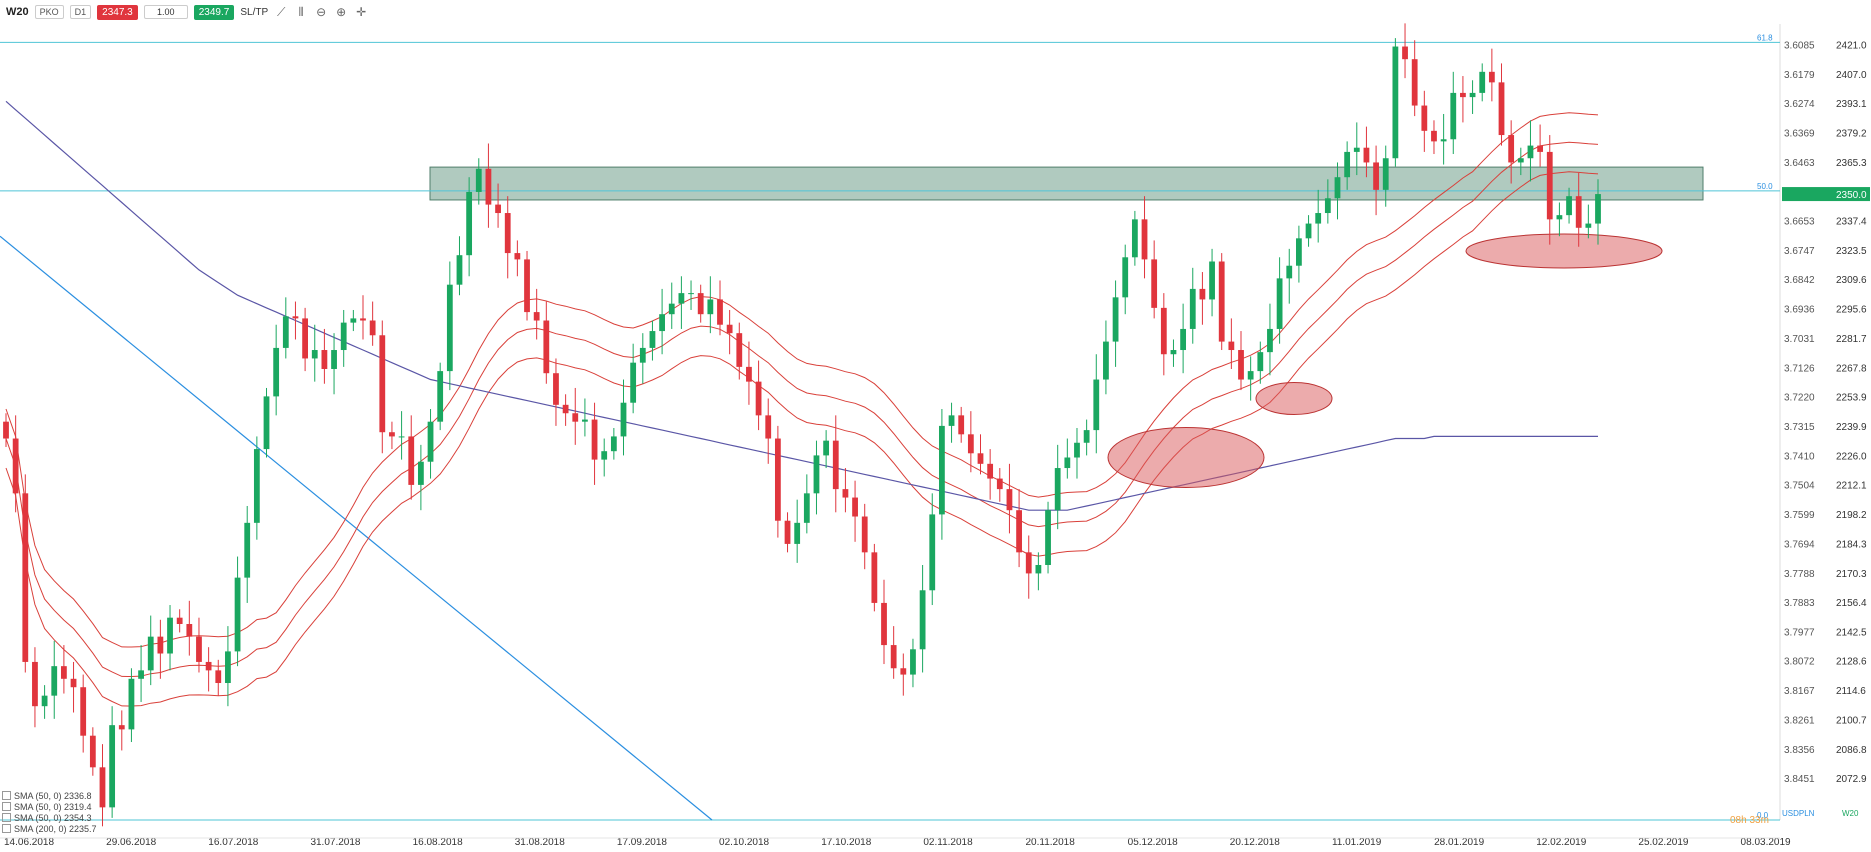 The image size is (1871, 852). What do you see at coordinates (80, 12) in the screenshot?
I see `timeframe-select: D1` at bounding box center [80, 12].